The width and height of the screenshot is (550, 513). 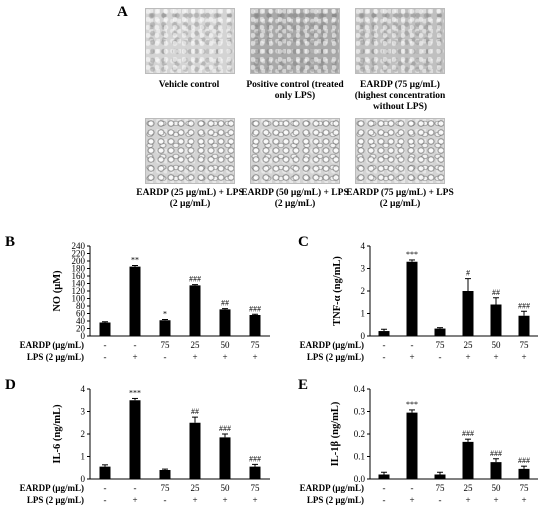 What do you see at coordinates (337, 291) in the screenshot?
I see `y-axis-label: TNF-α (ng/mL)` at bounding box center [337, 291].